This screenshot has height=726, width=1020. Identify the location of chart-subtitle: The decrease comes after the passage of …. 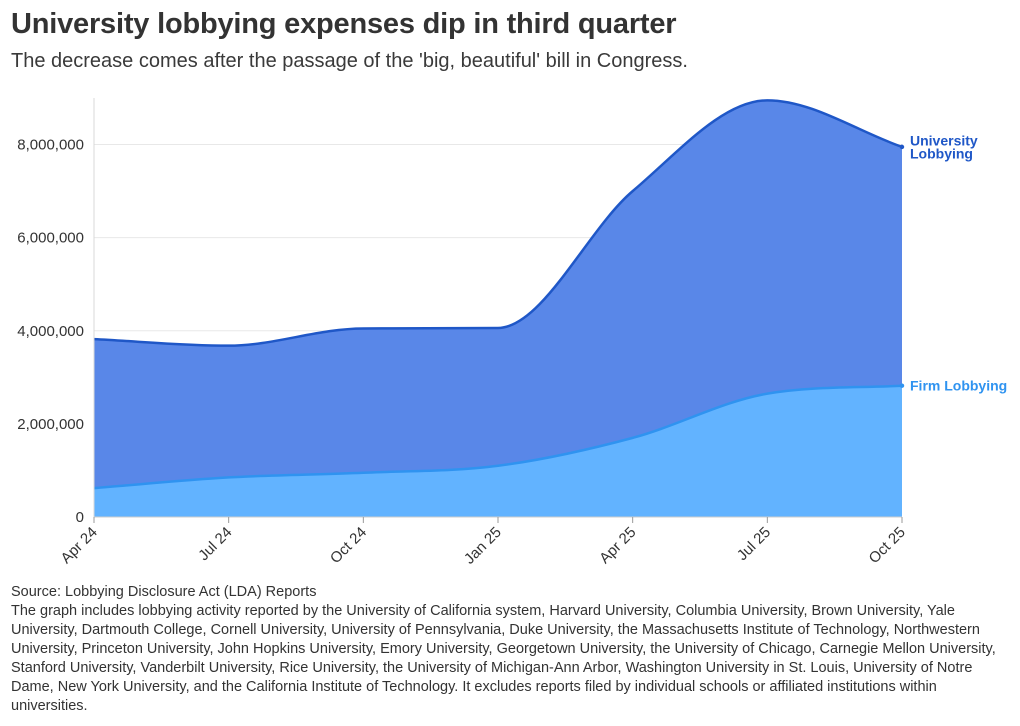
(349, 61).